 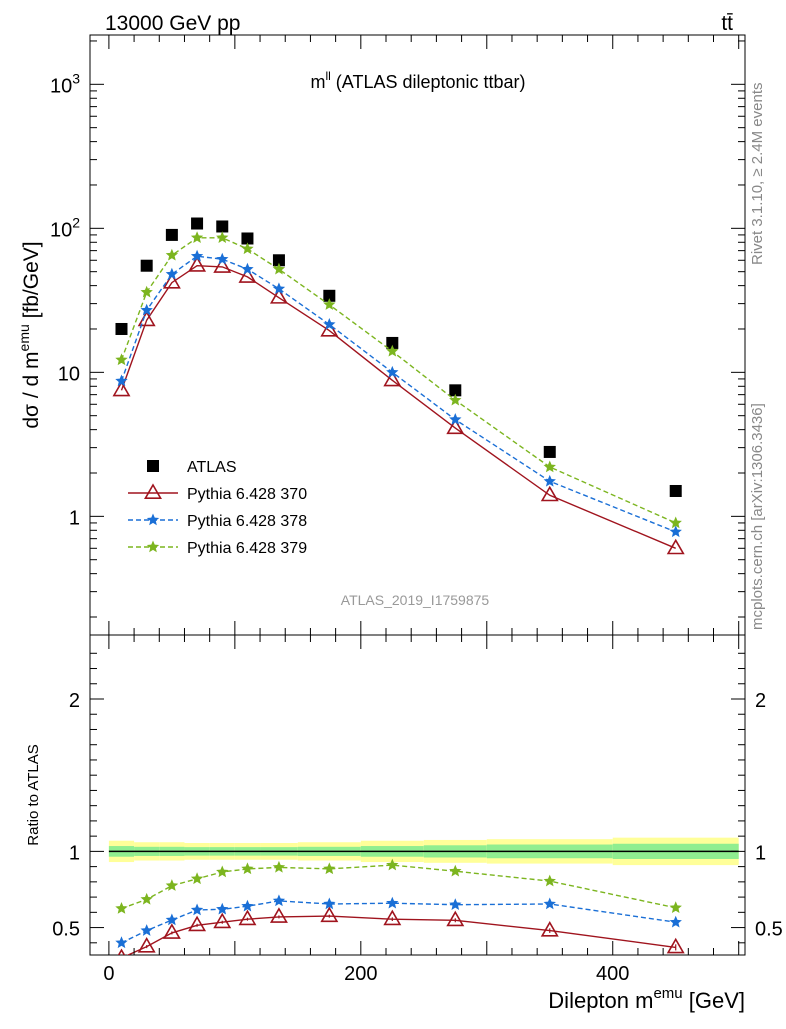 I want to click on y-axis-label-superscript: emu, so click(x=24, y=337).